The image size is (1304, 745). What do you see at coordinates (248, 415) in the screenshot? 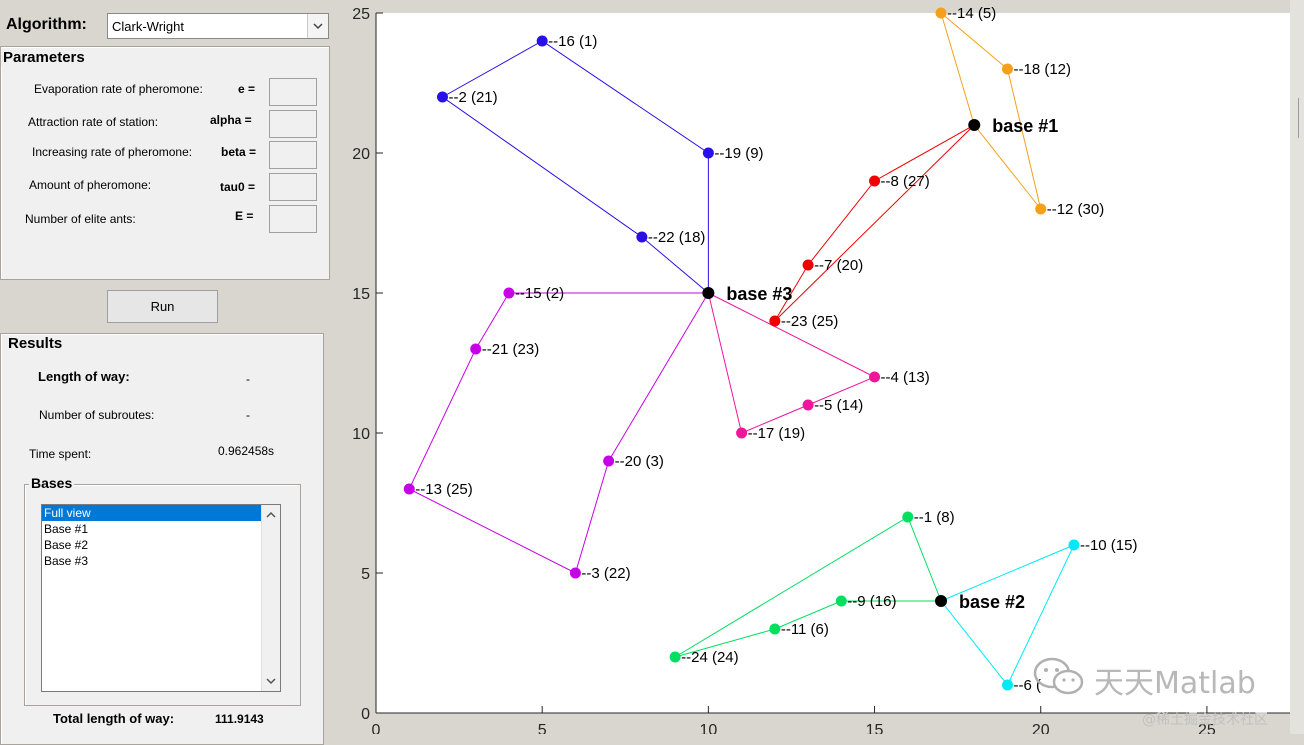
I see `subroutes-value: -` at bounding box center [248, 415].